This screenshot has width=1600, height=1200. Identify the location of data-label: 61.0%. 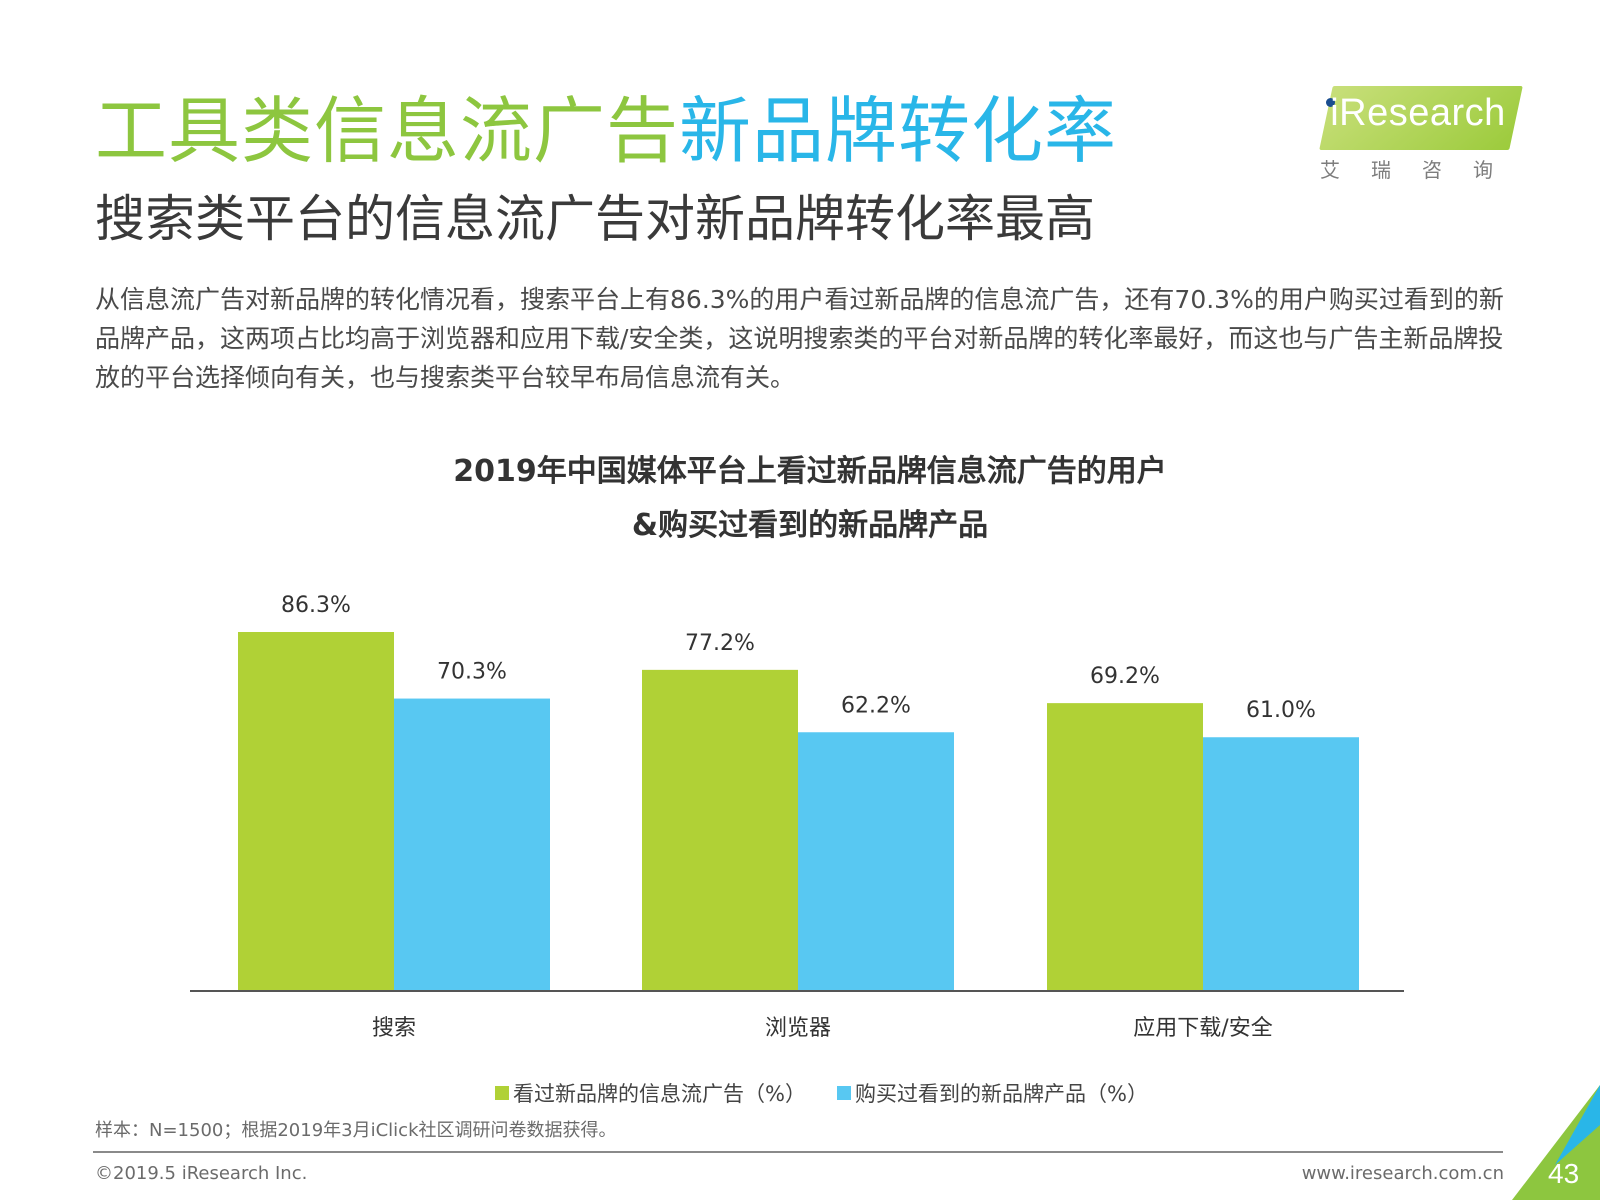
(1281, 710).